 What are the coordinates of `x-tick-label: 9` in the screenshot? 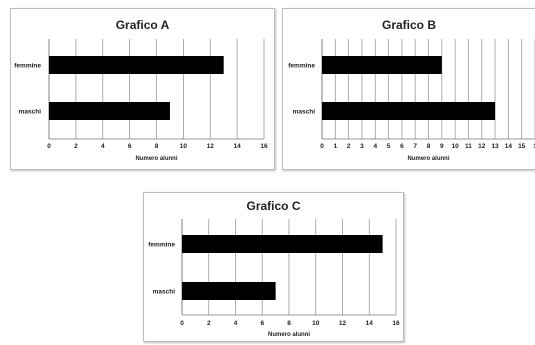 It's located at (442, 146).